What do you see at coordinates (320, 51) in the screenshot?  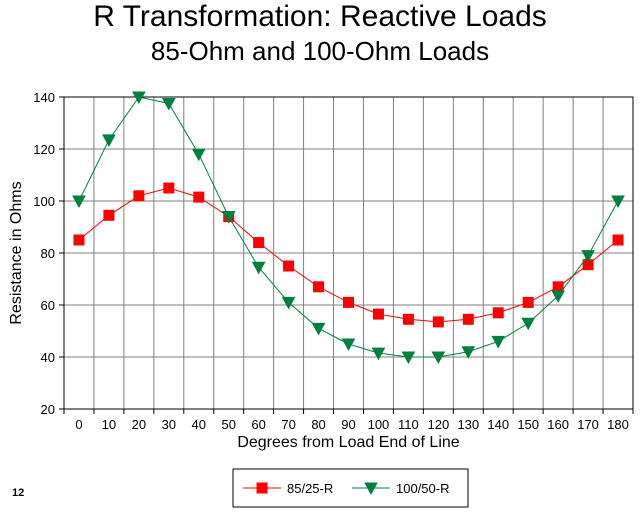 I see `chart-subtitle: 85-Ohm and 100-Ohm Loads` at bounding box center [320, 51].